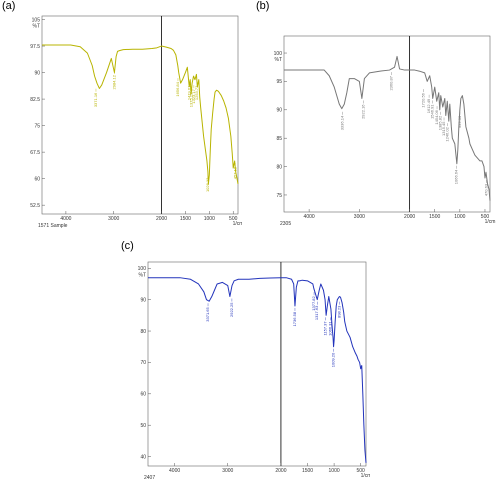 The image size is (500, 484). Describe the element at coordinates (9, 6) in the screenshot. I see `panel-label-a: (a)` at that location.